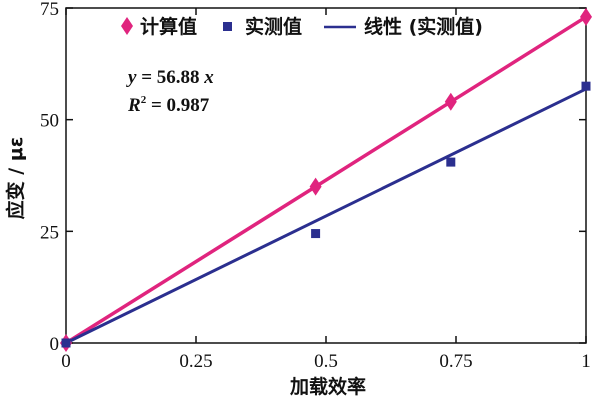 The width and height of the screenshot is (592, 400). What do you see at coordinates (273, 26) in the screenshot?
I see `legend-label-measured: 实测值` at bounding box center [273, 26].